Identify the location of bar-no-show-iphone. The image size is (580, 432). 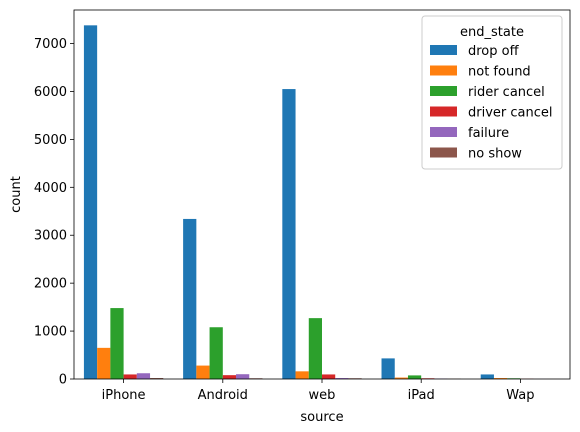
(157, 378).